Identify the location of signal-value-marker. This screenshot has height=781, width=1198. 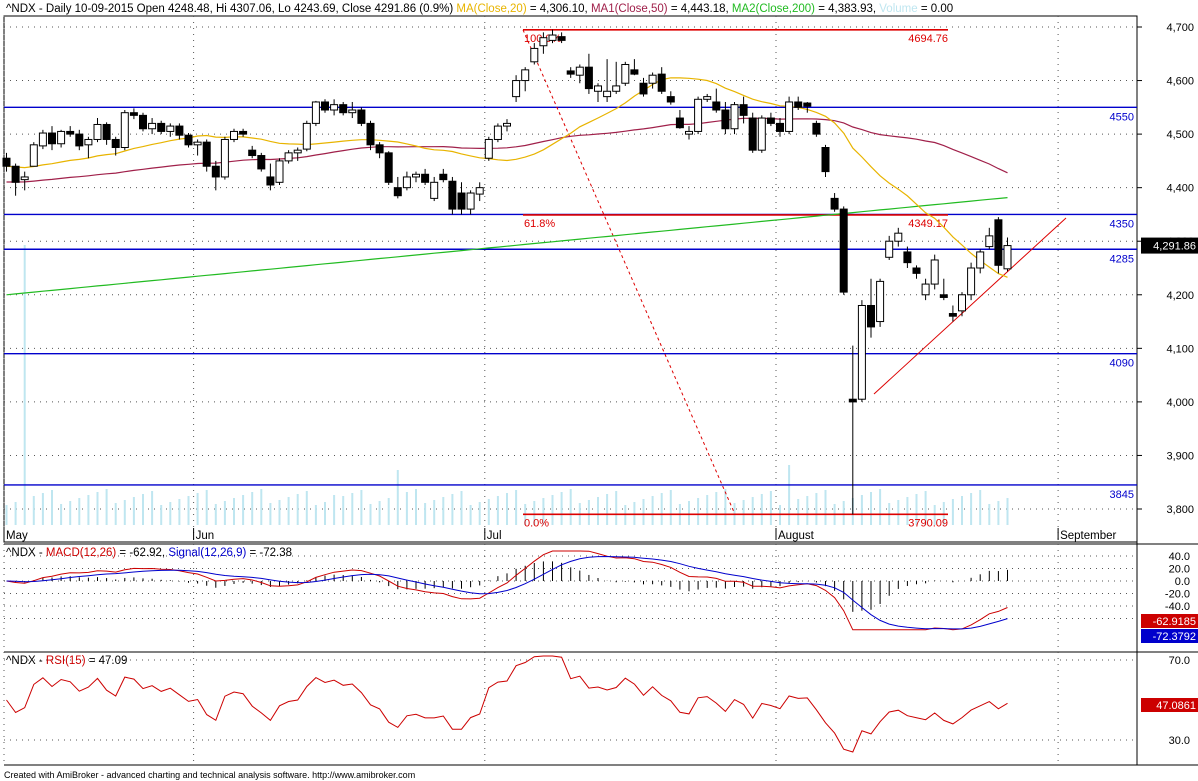
(1169, 636).